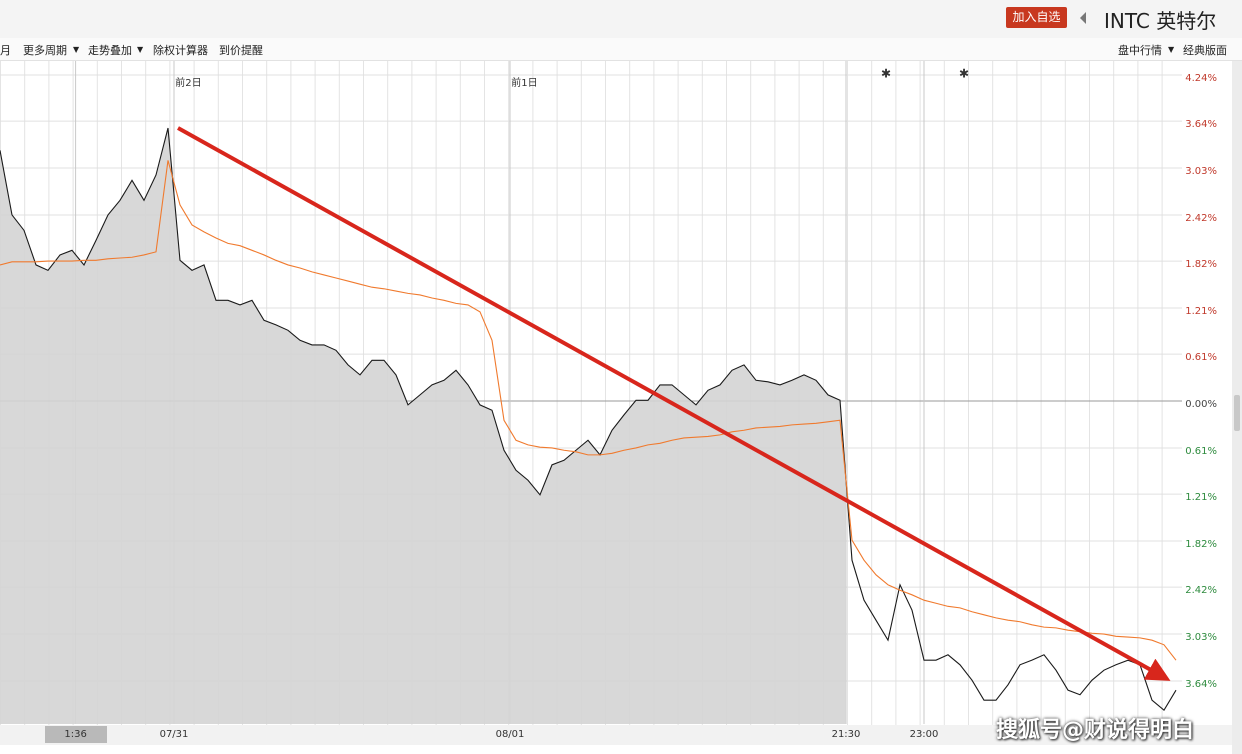  Describe the element at coordinates (621, 19) in the screenshot. I see `top-bar: 加入自选 INTC 英特尔` at that location.